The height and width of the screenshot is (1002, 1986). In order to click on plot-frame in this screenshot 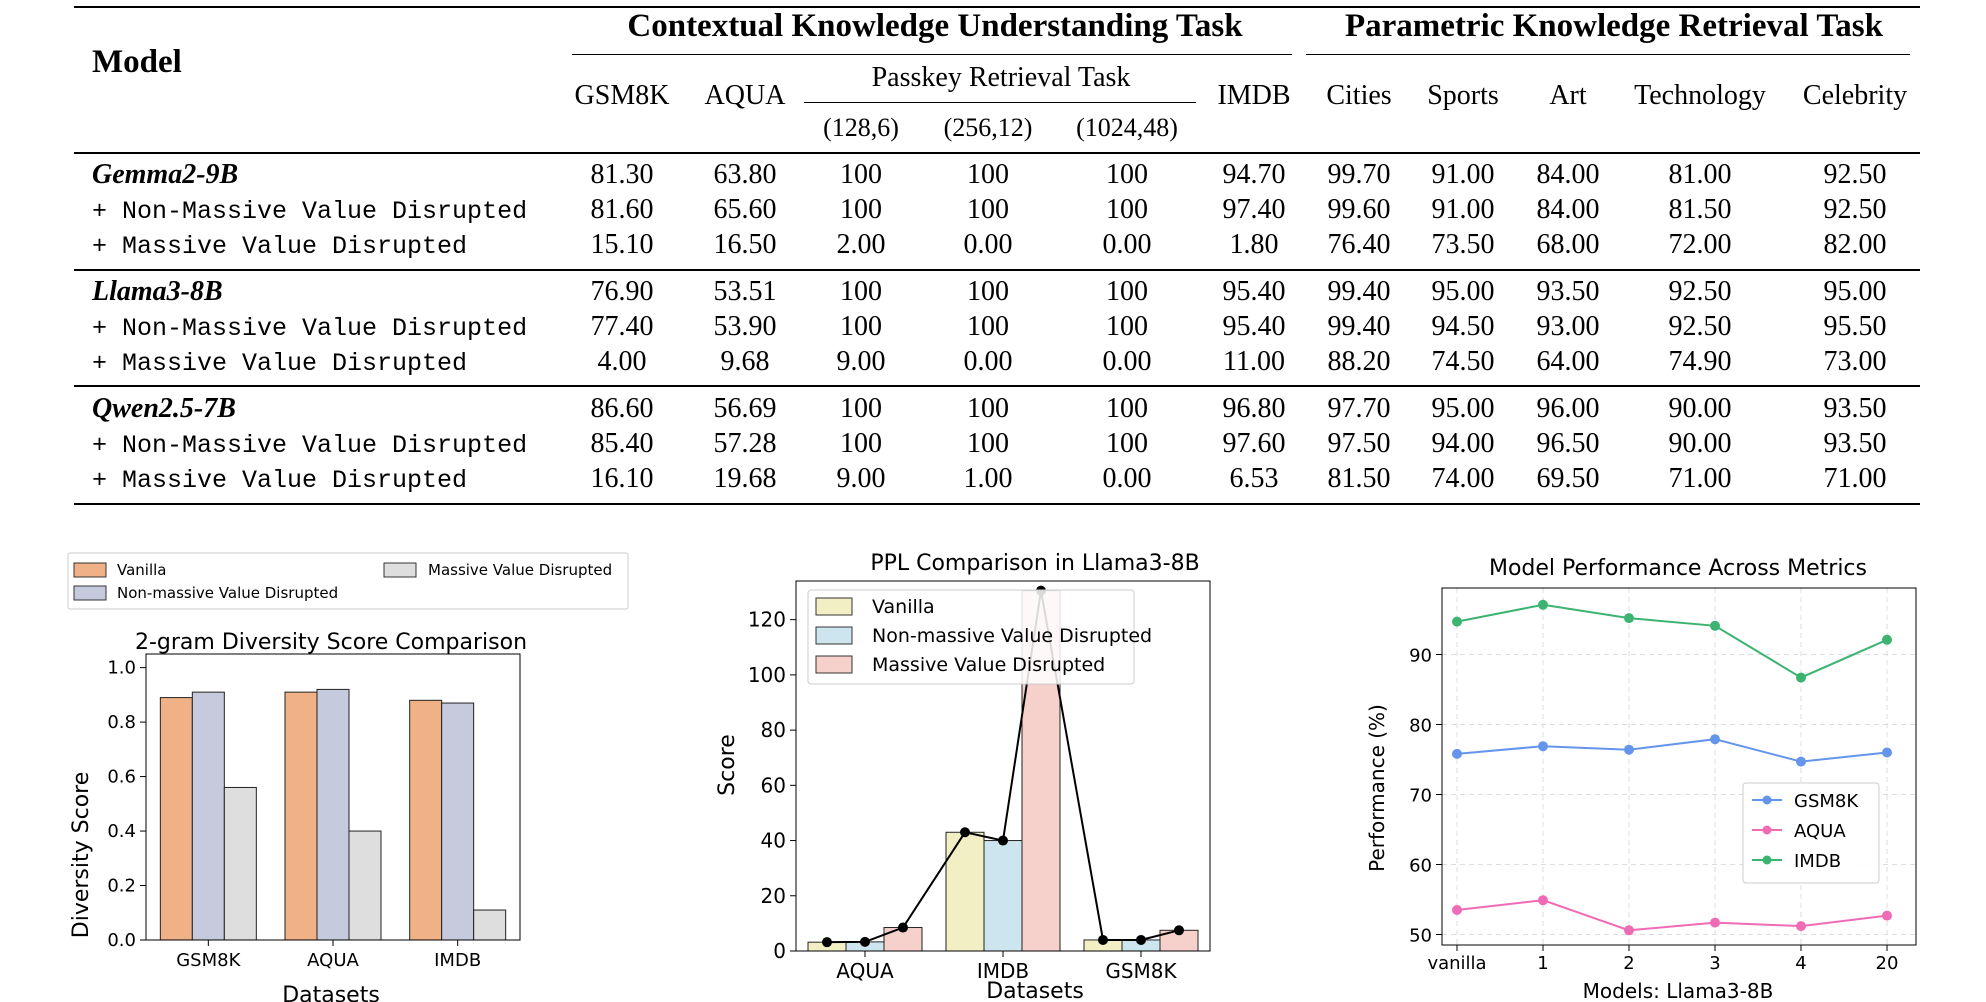, I will do `click(1003, 766)`.